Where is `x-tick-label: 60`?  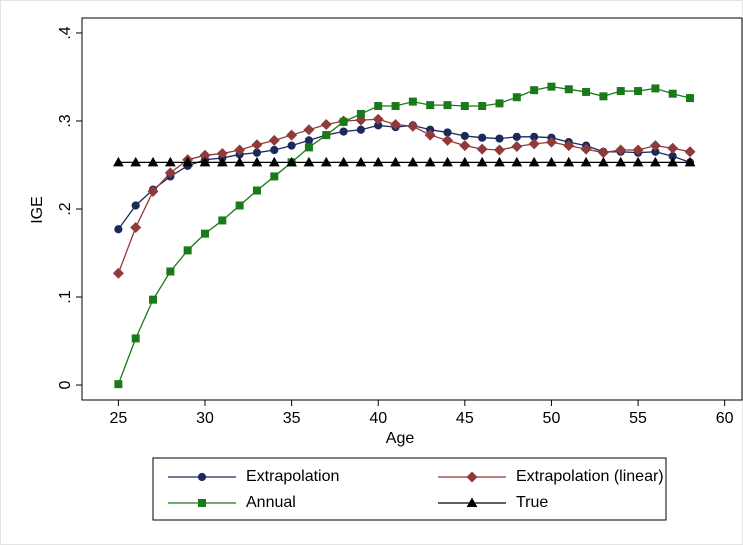 x-tick-label: 60 is located at coordinates (725, 418).